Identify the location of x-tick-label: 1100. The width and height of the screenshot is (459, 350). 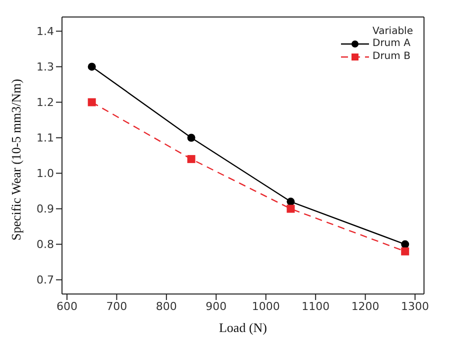
(316, 306).